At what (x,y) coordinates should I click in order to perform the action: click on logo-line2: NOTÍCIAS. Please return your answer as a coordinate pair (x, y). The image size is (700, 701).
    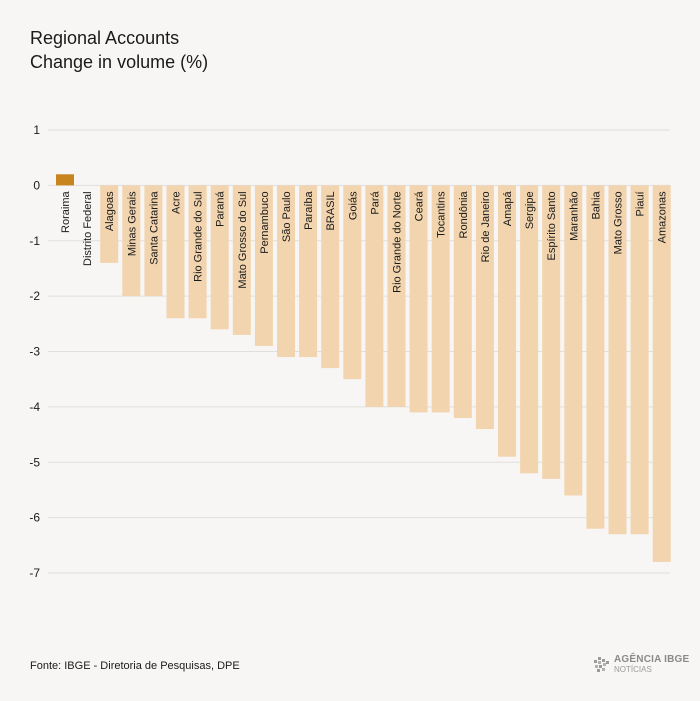
    Looking at the image, I should click on (633, 669).